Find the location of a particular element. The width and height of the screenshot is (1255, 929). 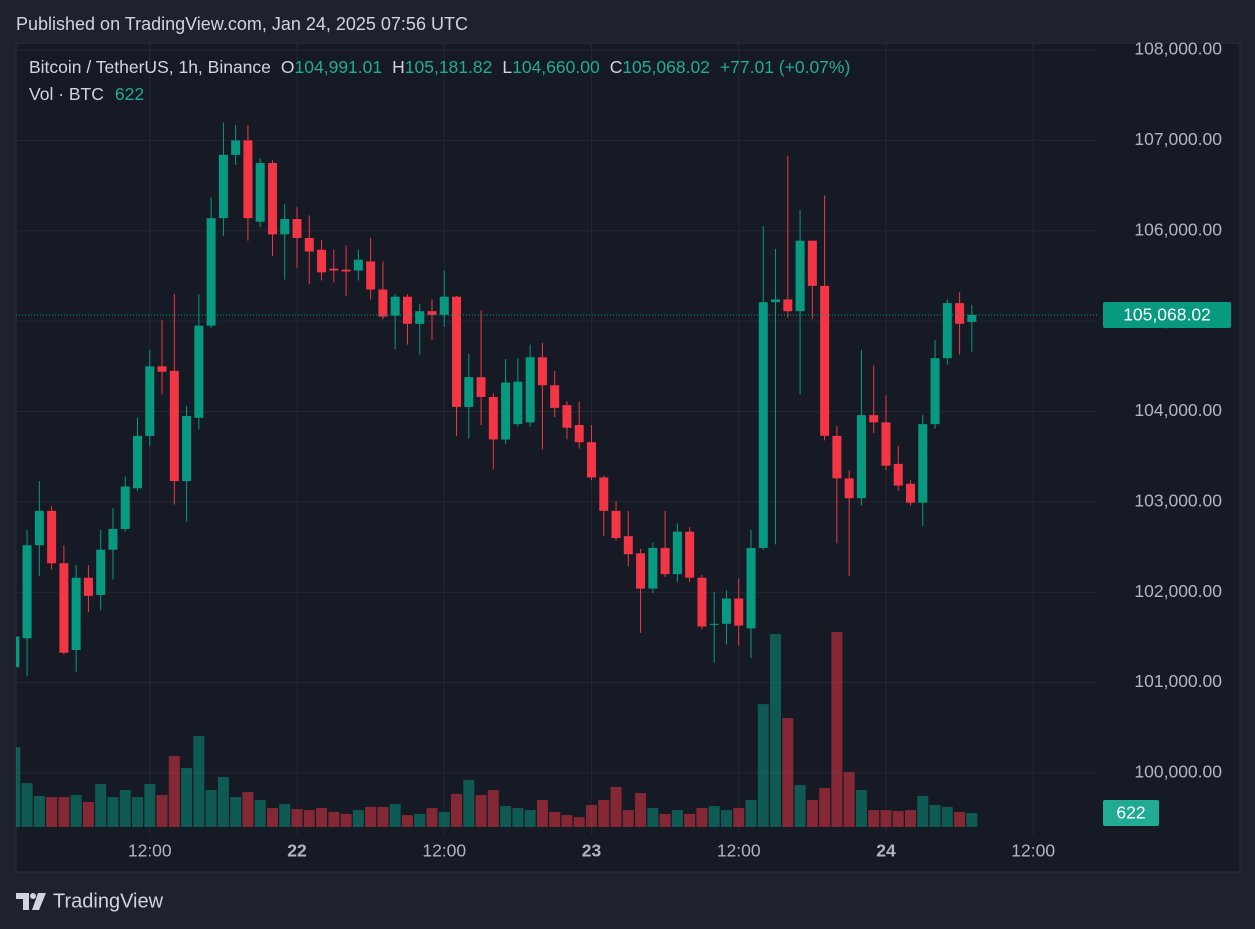

y-tick-label: 103,000.00 is located at coordinates (1178, 500).